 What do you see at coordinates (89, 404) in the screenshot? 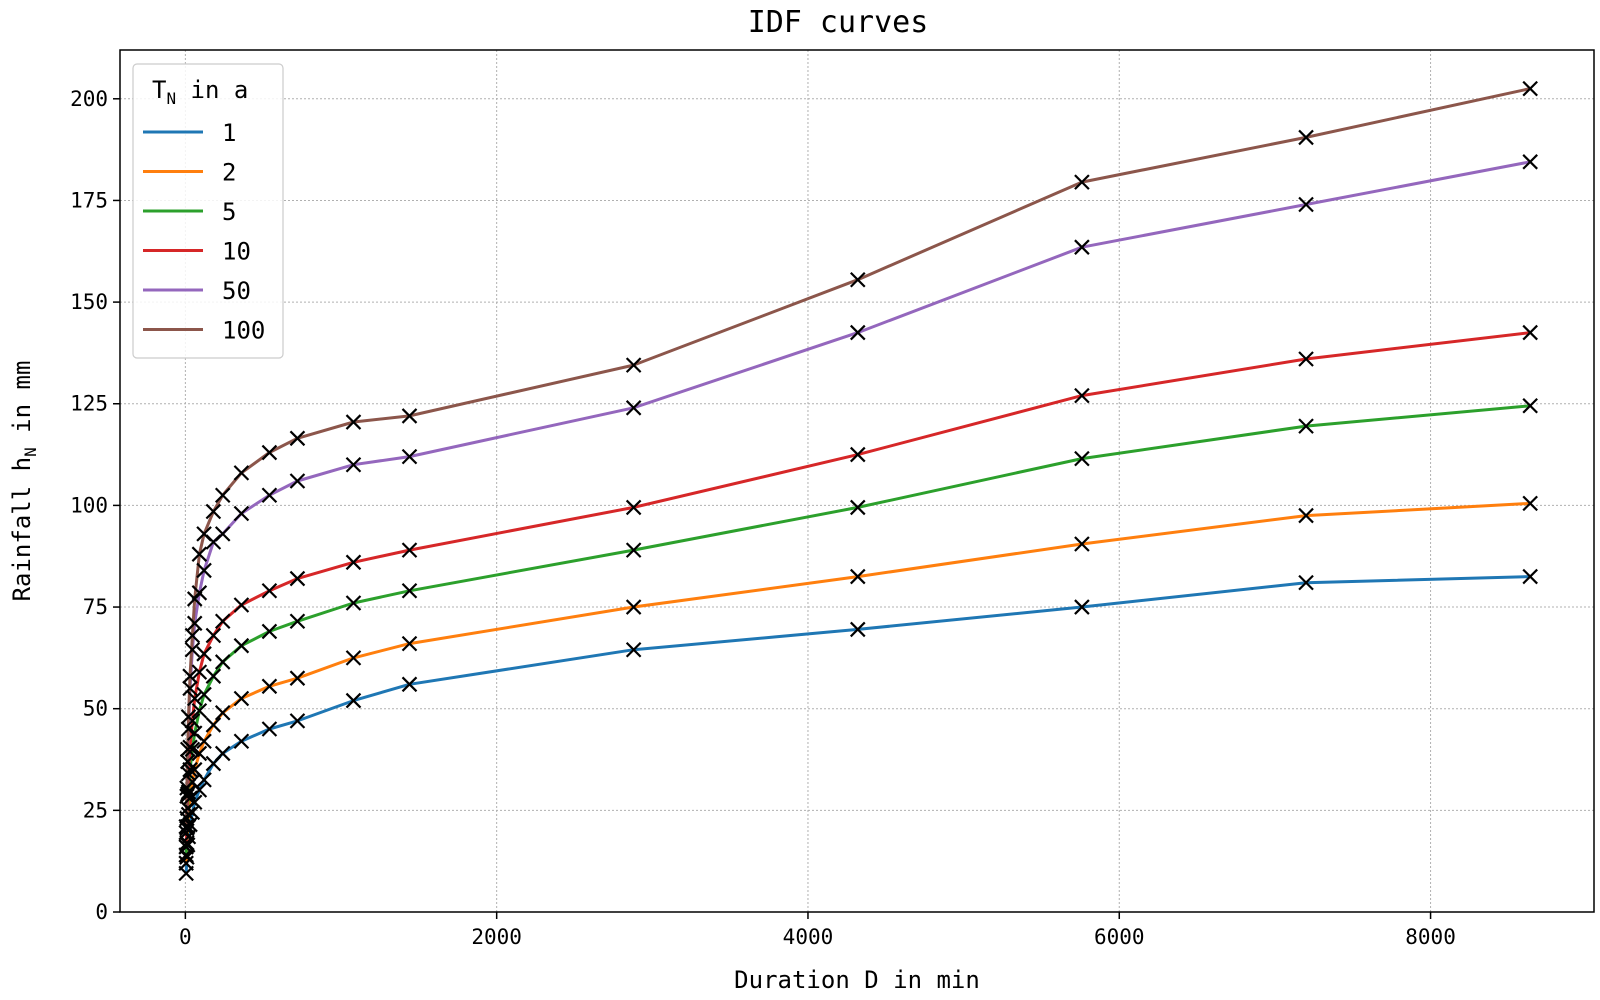
I see `y-tick-label: 125` at bounding box center [89, 404].